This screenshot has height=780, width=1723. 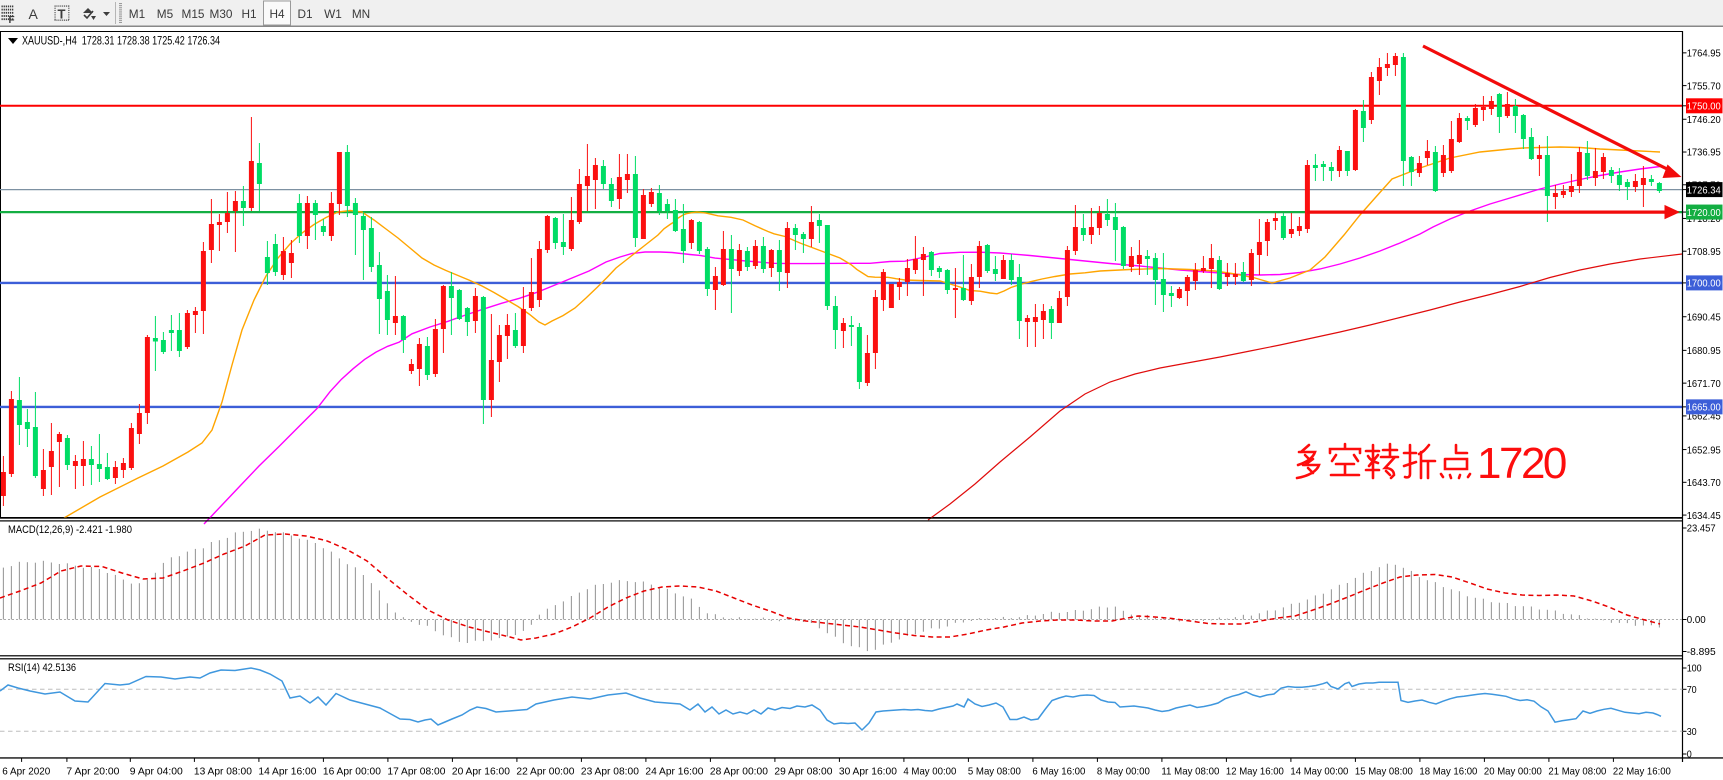 I want to click on svg-text: W1, so click(x=333, y=14).